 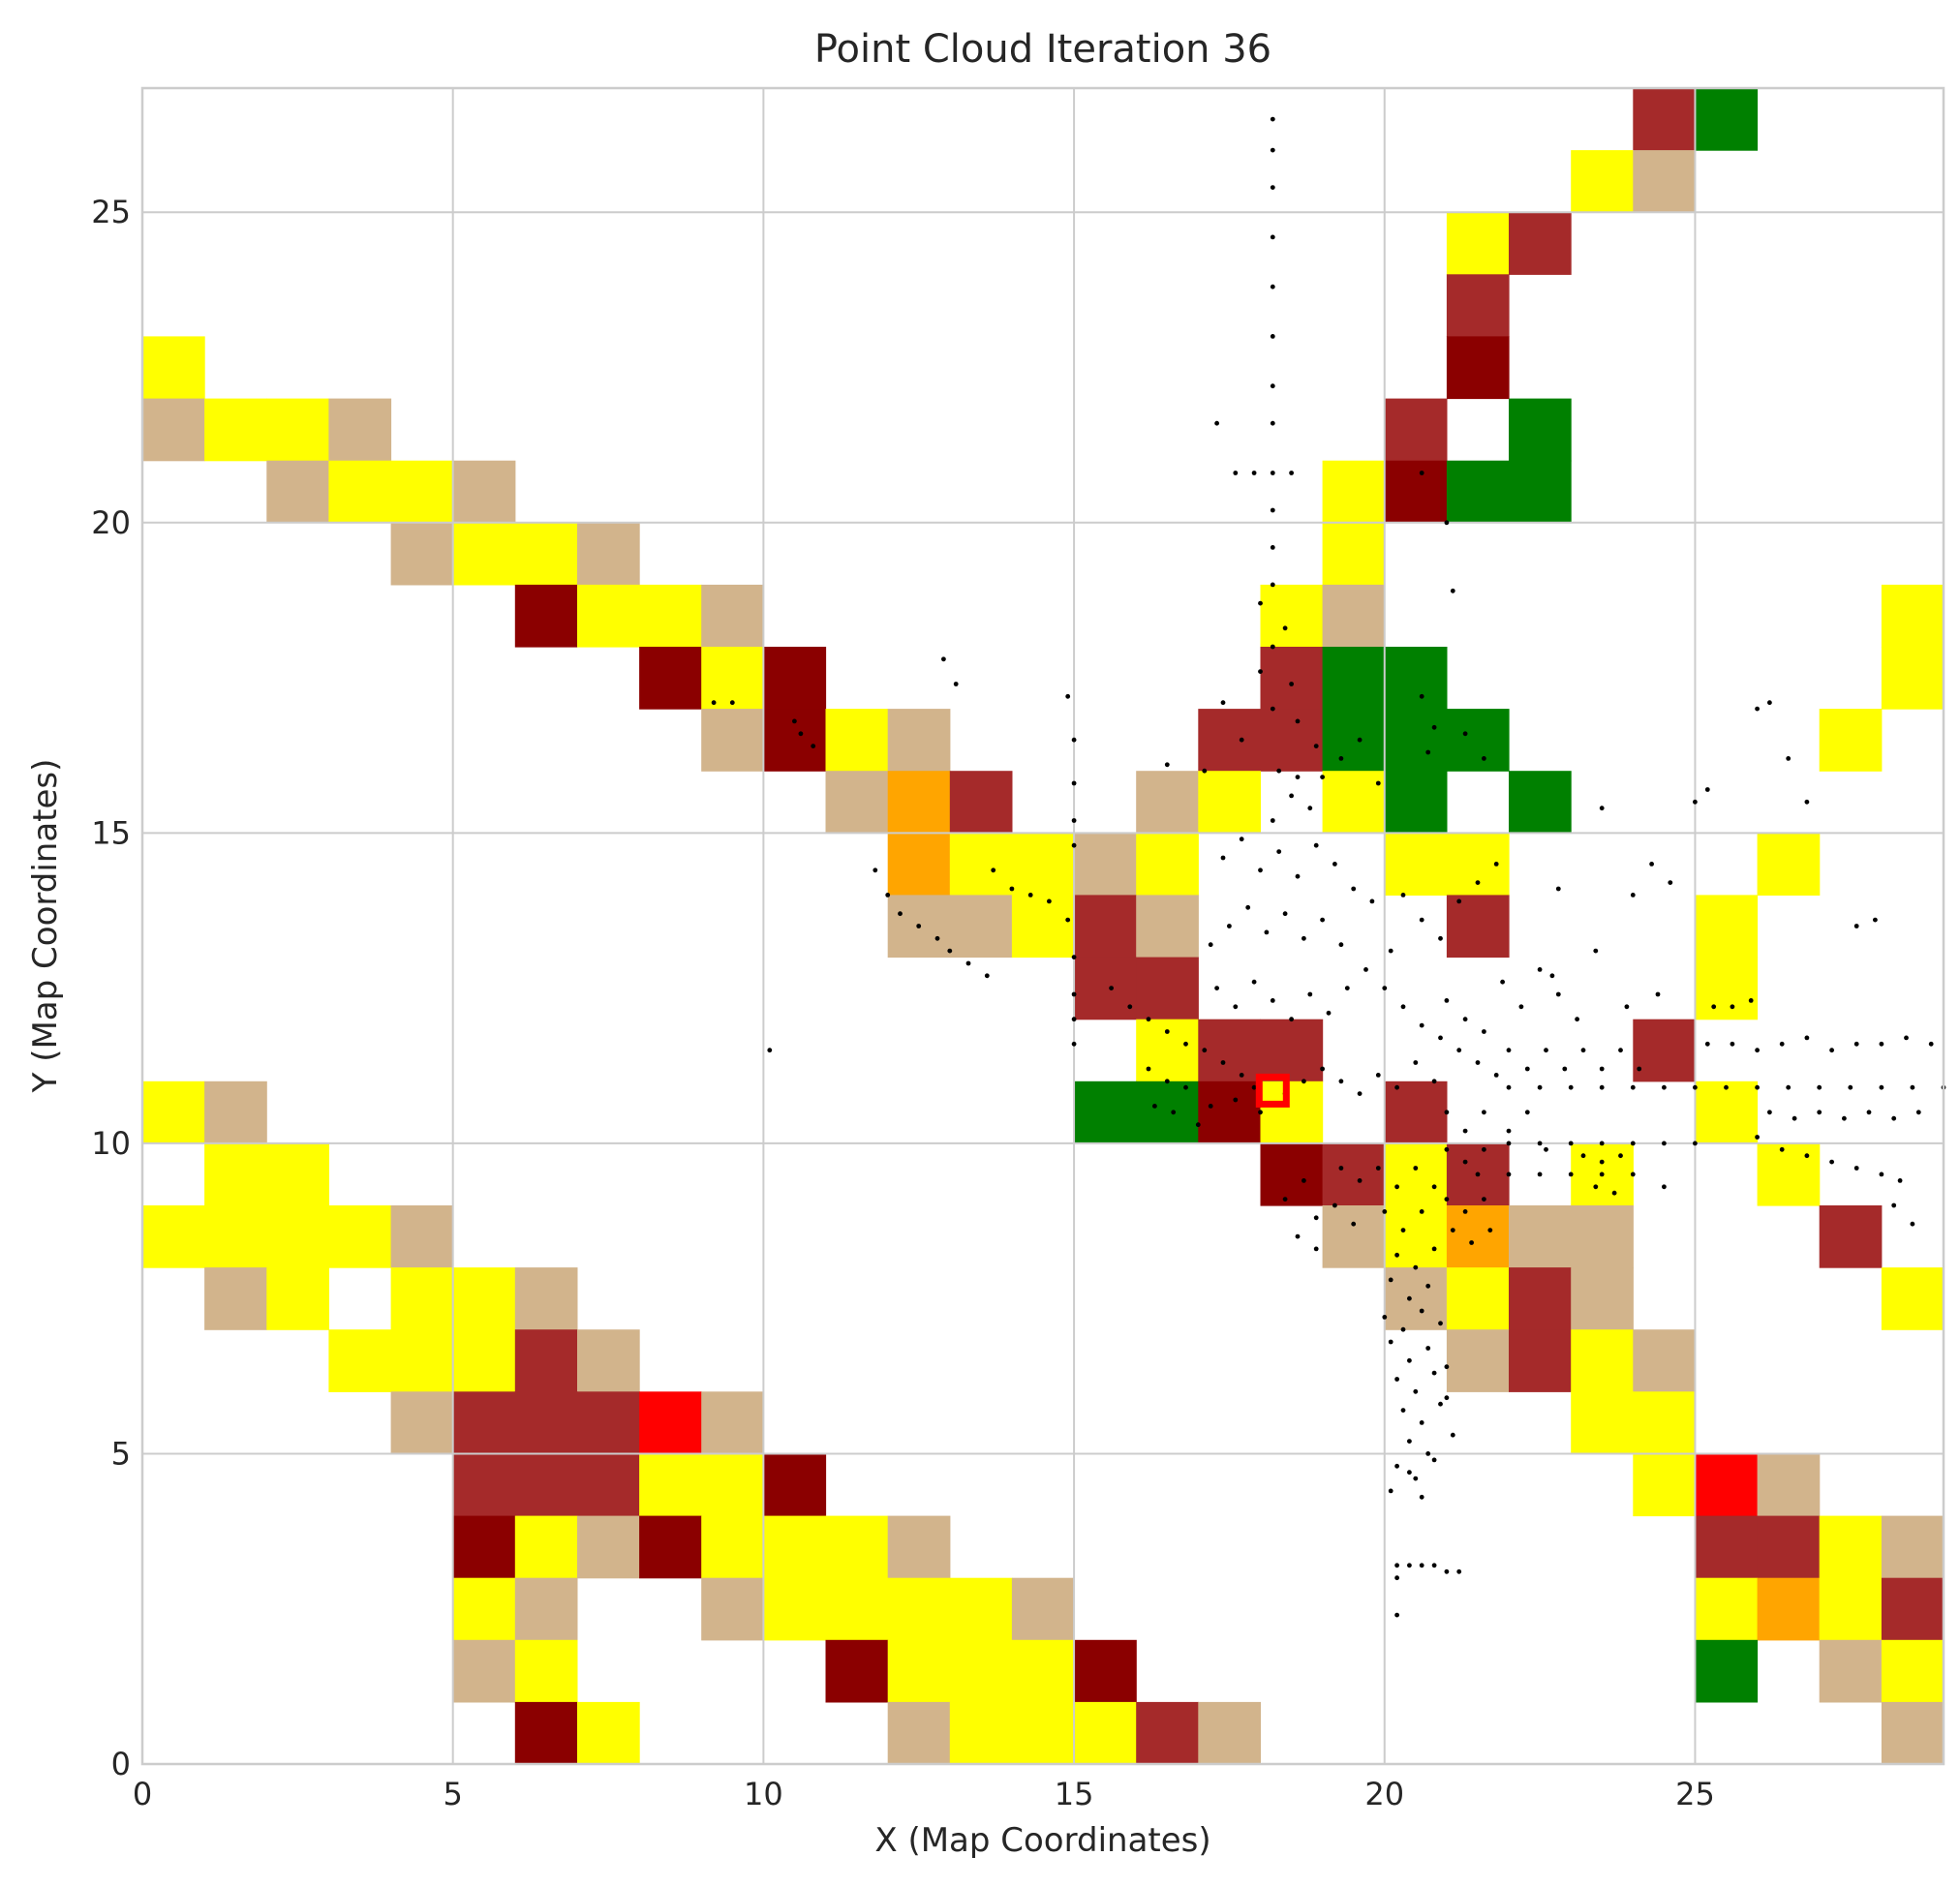 What do you see at coordinates (111, 832) in the screenshot?
I see `y-tick-label: 15` at bounding box center [111, 832].